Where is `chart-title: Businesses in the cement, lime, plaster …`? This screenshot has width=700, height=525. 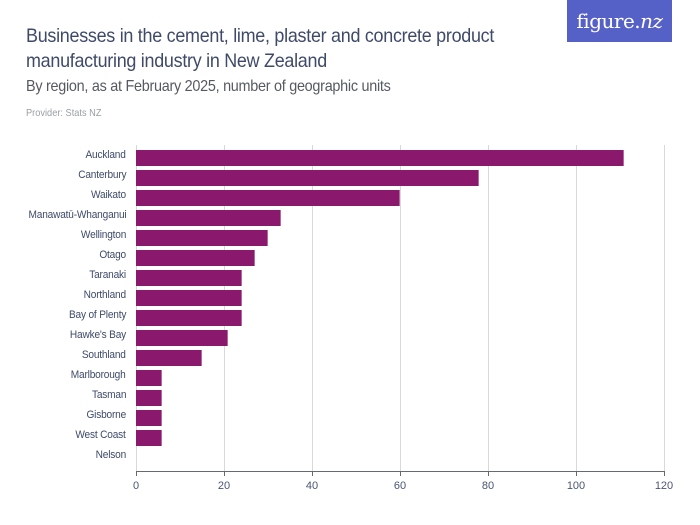 chart-title: Businesses in the cement, lime, plaster … is located at coordinates (265, 49).